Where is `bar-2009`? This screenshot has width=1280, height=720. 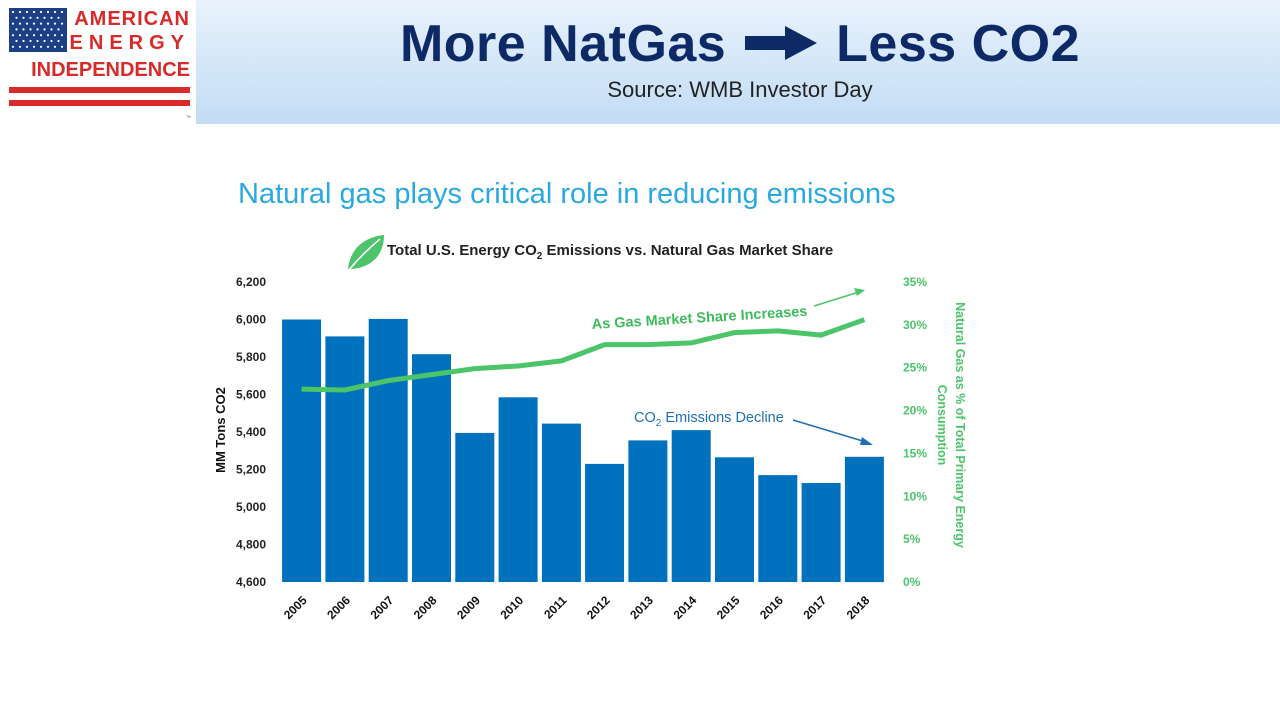
bar-2009 is located at coordinates (475, 507).